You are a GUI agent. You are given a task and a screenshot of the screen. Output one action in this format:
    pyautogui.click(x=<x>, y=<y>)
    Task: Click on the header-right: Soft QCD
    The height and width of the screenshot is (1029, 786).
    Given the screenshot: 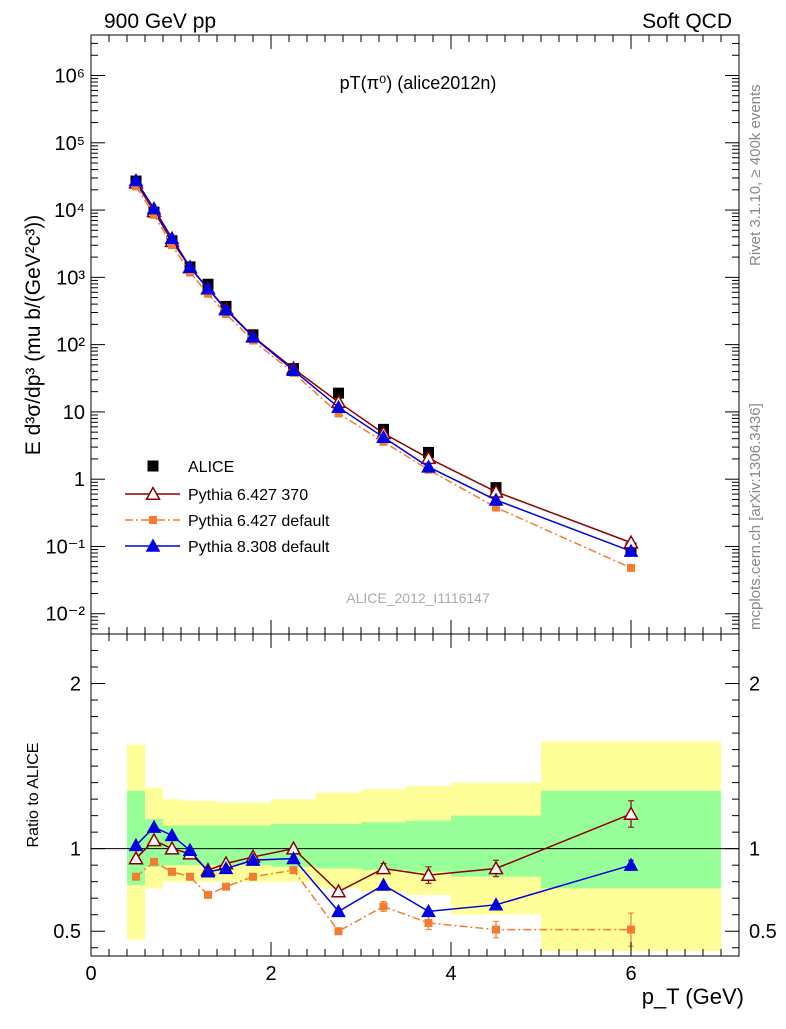 What is the action you would take?
    pyautogui.click(x=687, y=21)
    